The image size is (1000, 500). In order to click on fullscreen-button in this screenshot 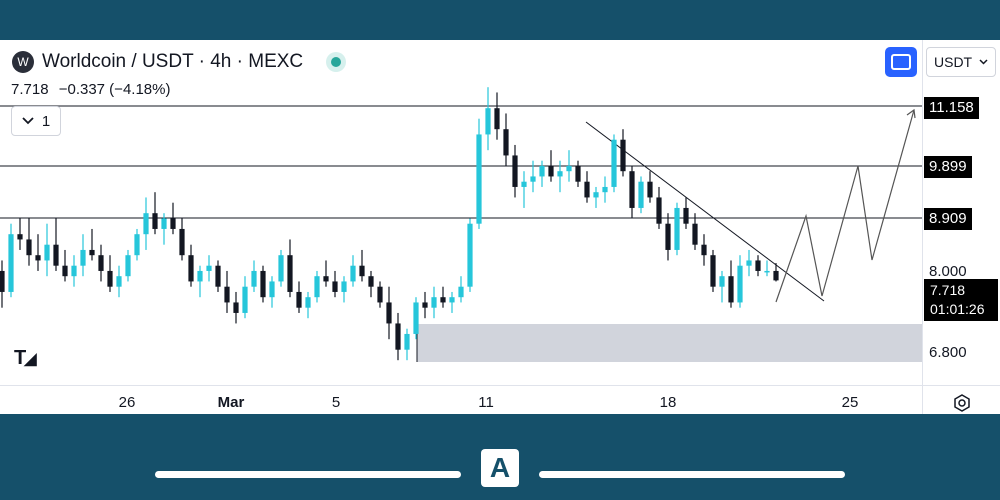, I will do `click(901, 62)`.